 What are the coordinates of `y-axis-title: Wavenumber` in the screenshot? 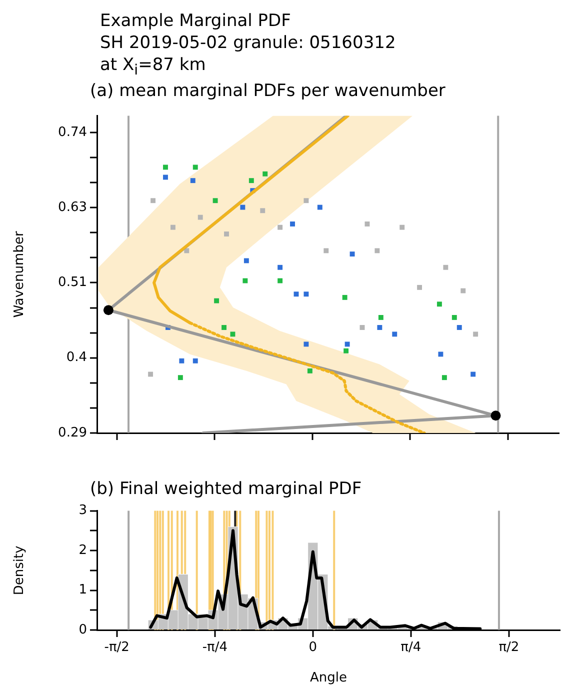 It's located at (20, 274).